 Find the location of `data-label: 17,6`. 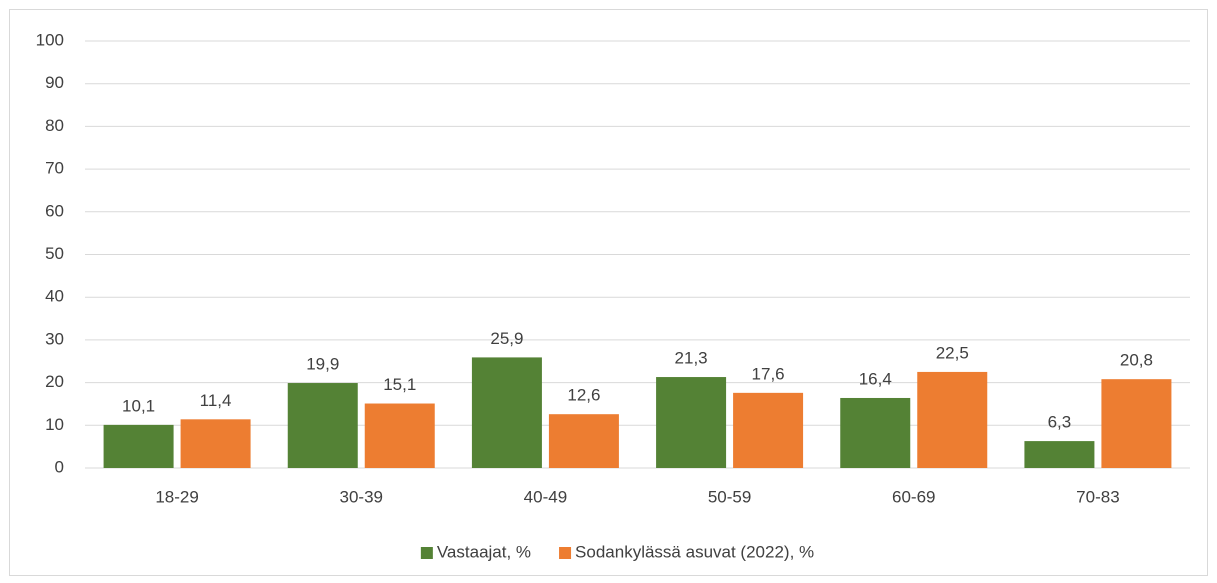

data-label: 17,6 is located at coordinates (768, 373).